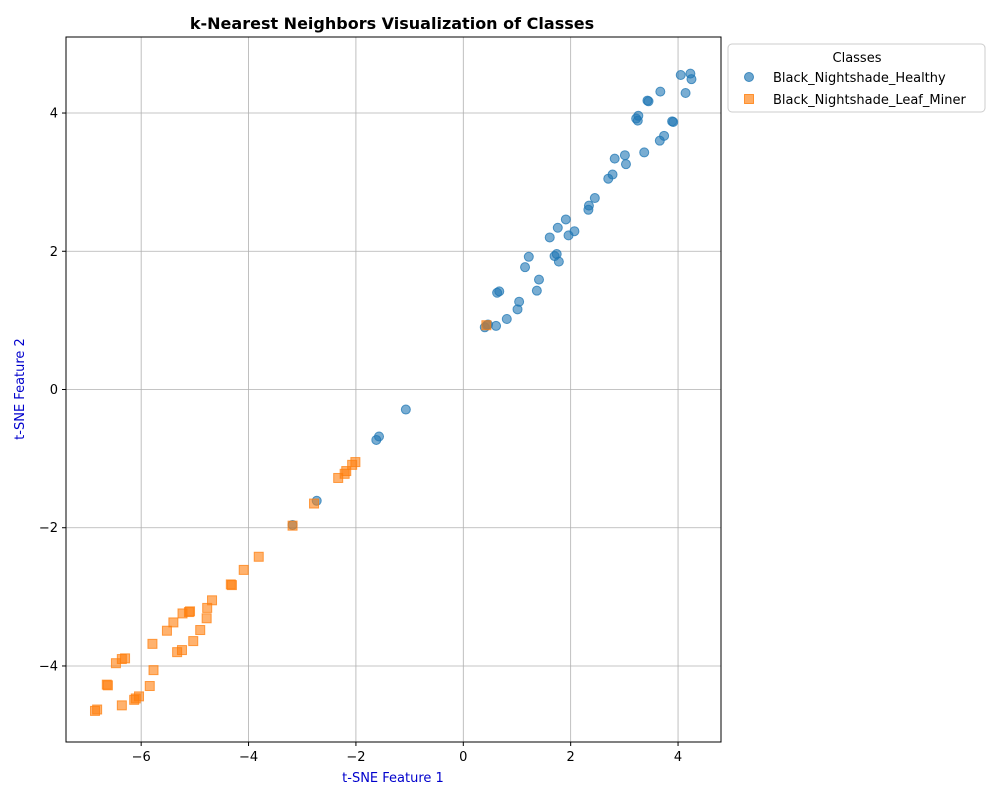  Describe the element at coordinates (141, 757) in the screenshot. I see `x-tick-label: −6` at that location.